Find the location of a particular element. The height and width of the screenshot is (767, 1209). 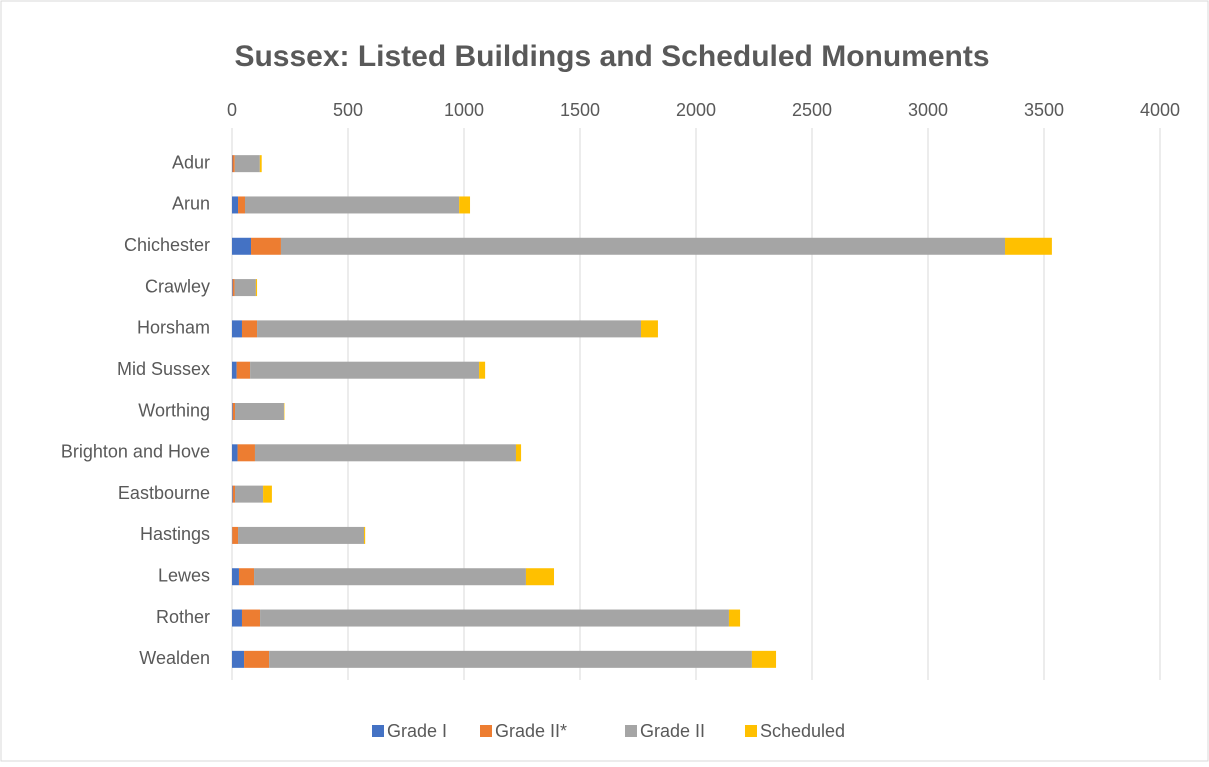

y-tick-label: Crawley is located at coordinates (177, 286).